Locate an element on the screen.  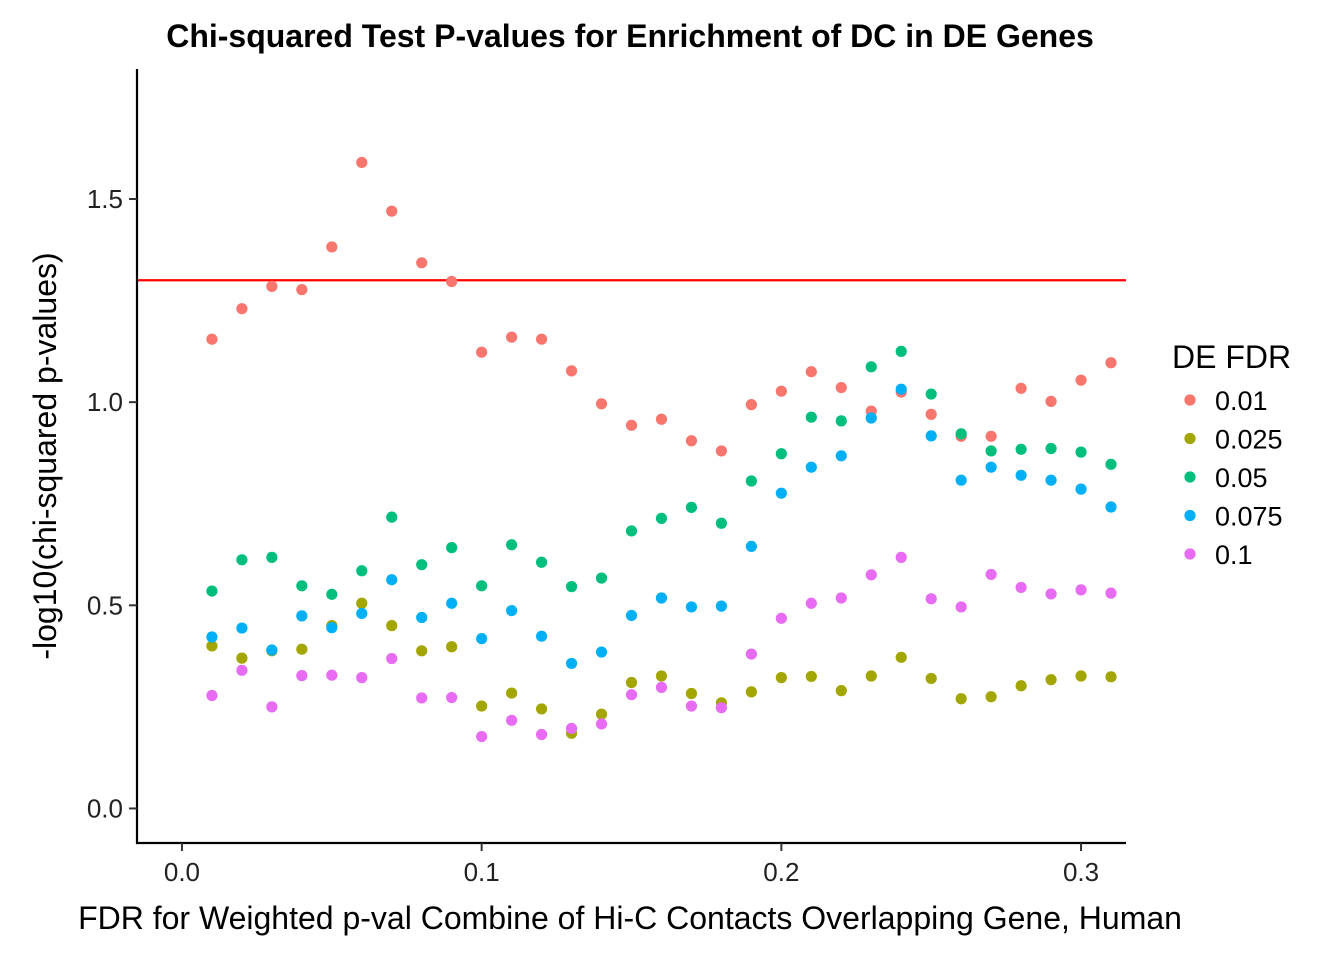
series-0.025 is located at coordinates (661, 668).